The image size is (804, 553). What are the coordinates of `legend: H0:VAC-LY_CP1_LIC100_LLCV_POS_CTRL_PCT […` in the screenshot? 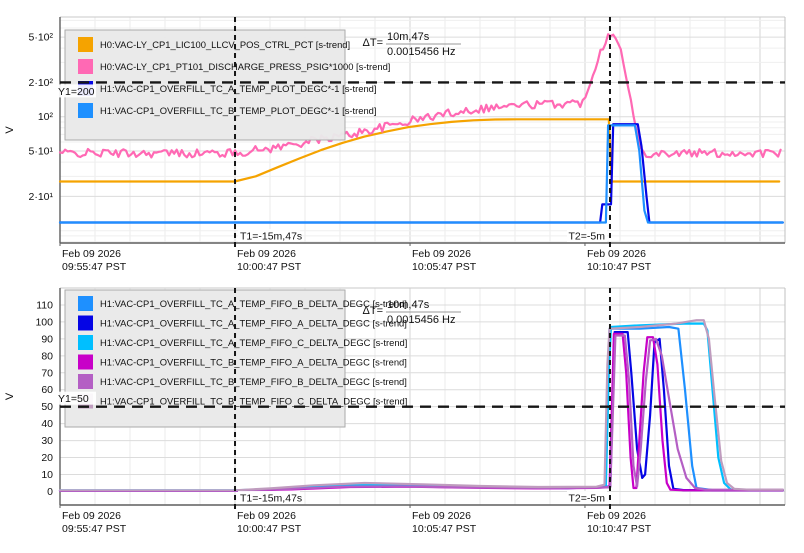 It's located at (227, 85).